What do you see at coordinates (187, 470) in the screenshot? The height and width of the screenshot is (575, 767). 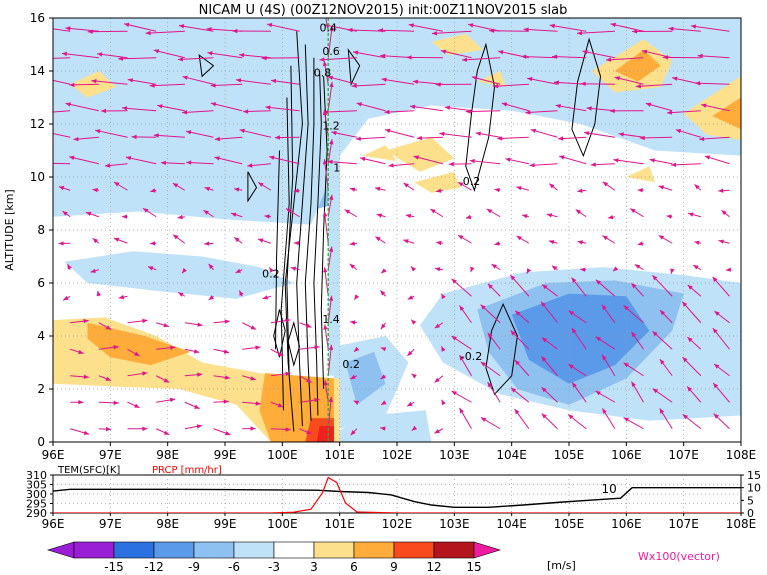 I see `prcp-label: PRCP [mm/hr]` at bounding box center [187, 470].